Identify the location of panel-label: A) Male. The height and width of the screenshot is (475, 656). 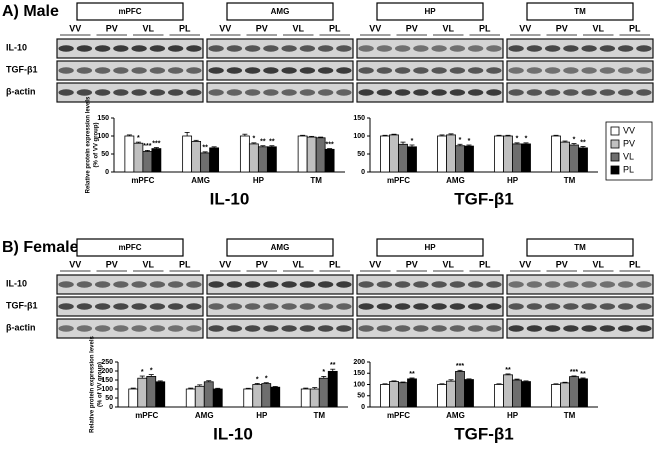
(30, 11).